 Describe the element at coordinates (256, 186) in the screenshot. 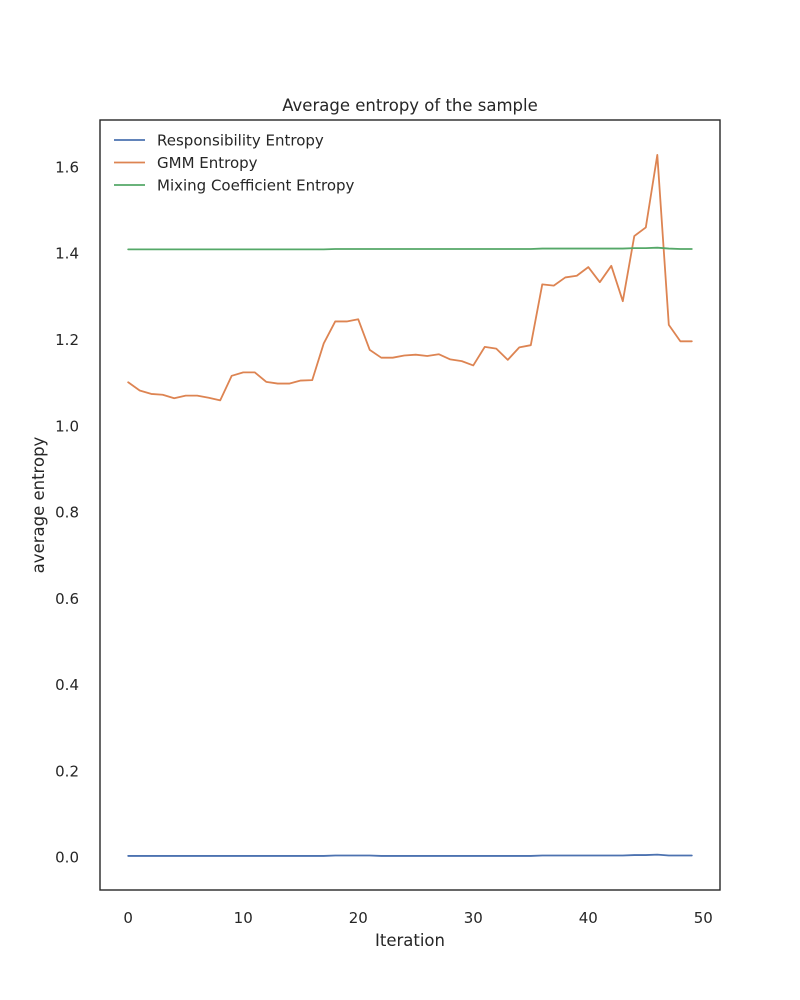

I see `legend-label: Mixing Coefficient Entropy` at that location.